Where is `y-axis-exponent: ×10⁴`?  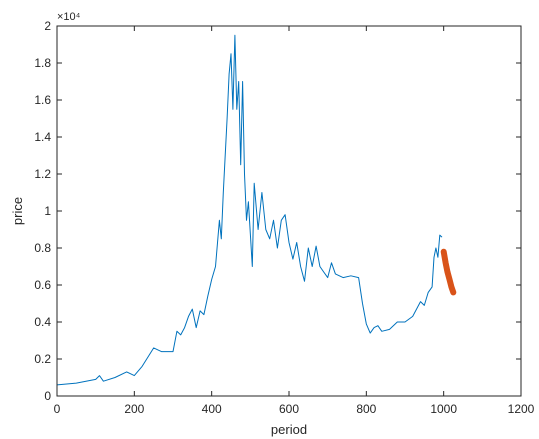 y-axis-exponent: ×10⁴ is located at coordinates (69, 17).